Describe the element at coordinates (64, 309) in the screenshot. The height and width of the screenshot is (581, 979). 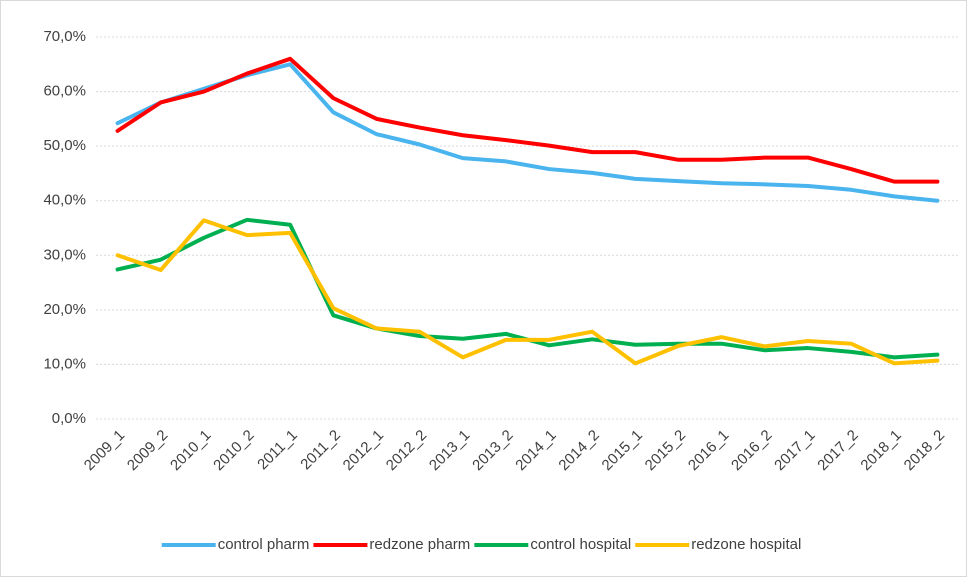
I see `y-tick-label: 20,0%` at that location.